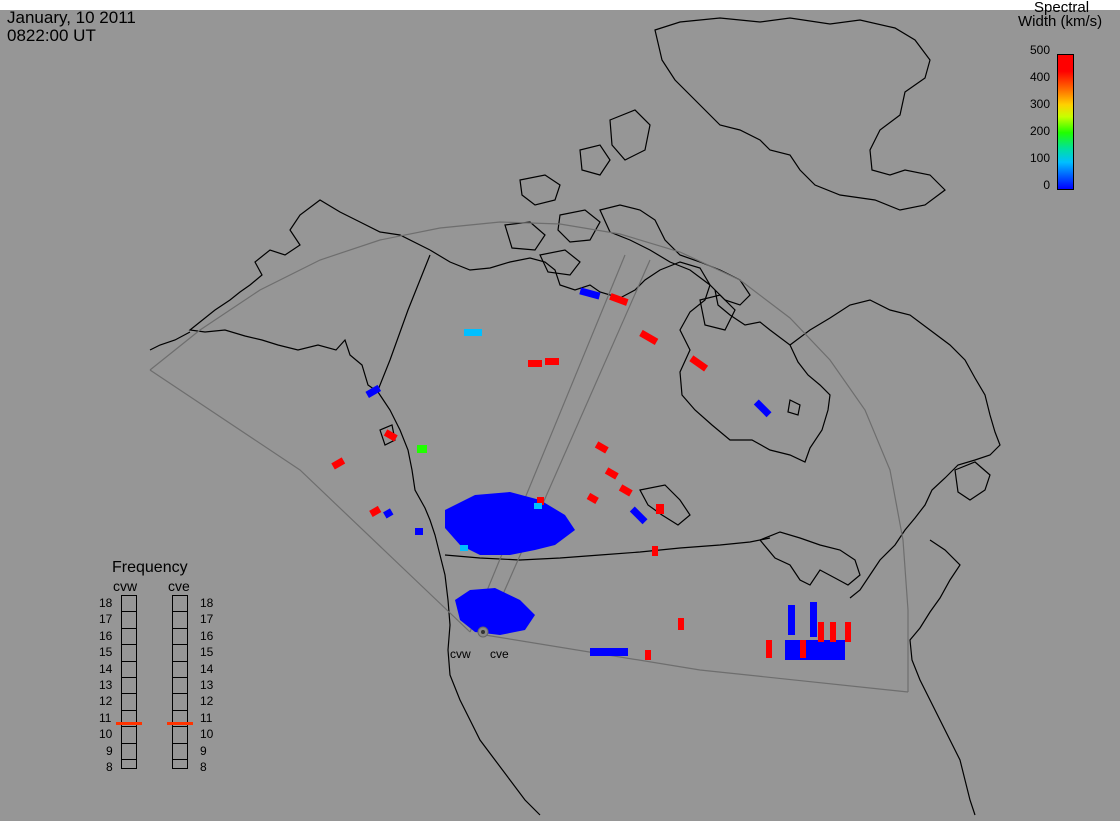 Image resolution: width=1120 pixels, height=821 pixels. I want to click on coastline-island1, so click(540, 190).